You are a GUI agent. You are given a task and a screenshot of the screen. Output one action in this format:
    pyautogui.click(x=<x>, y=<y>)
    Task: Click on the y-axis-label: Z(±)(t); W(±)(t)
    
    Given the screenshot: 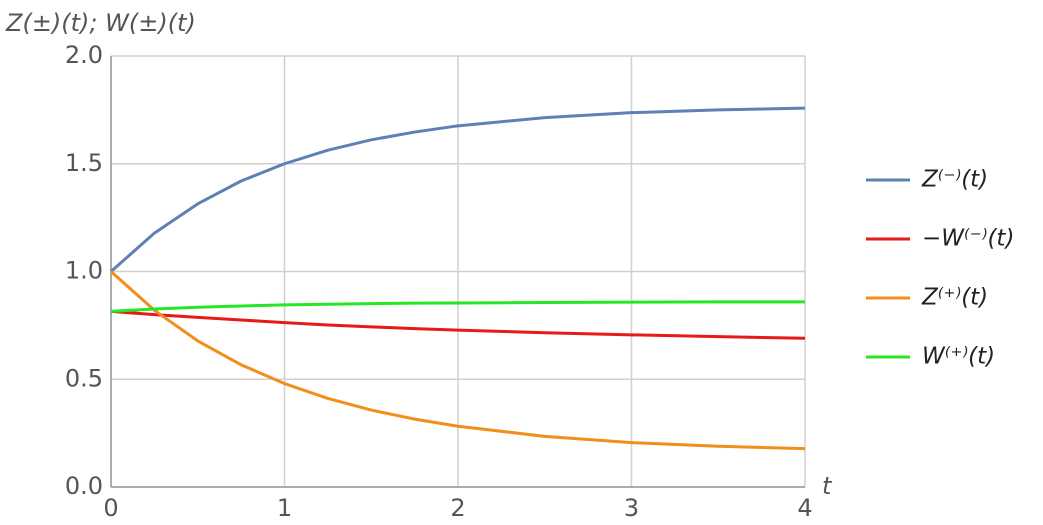 What is the action you would take?
    pyautogui.click(x=100, y=23)
    